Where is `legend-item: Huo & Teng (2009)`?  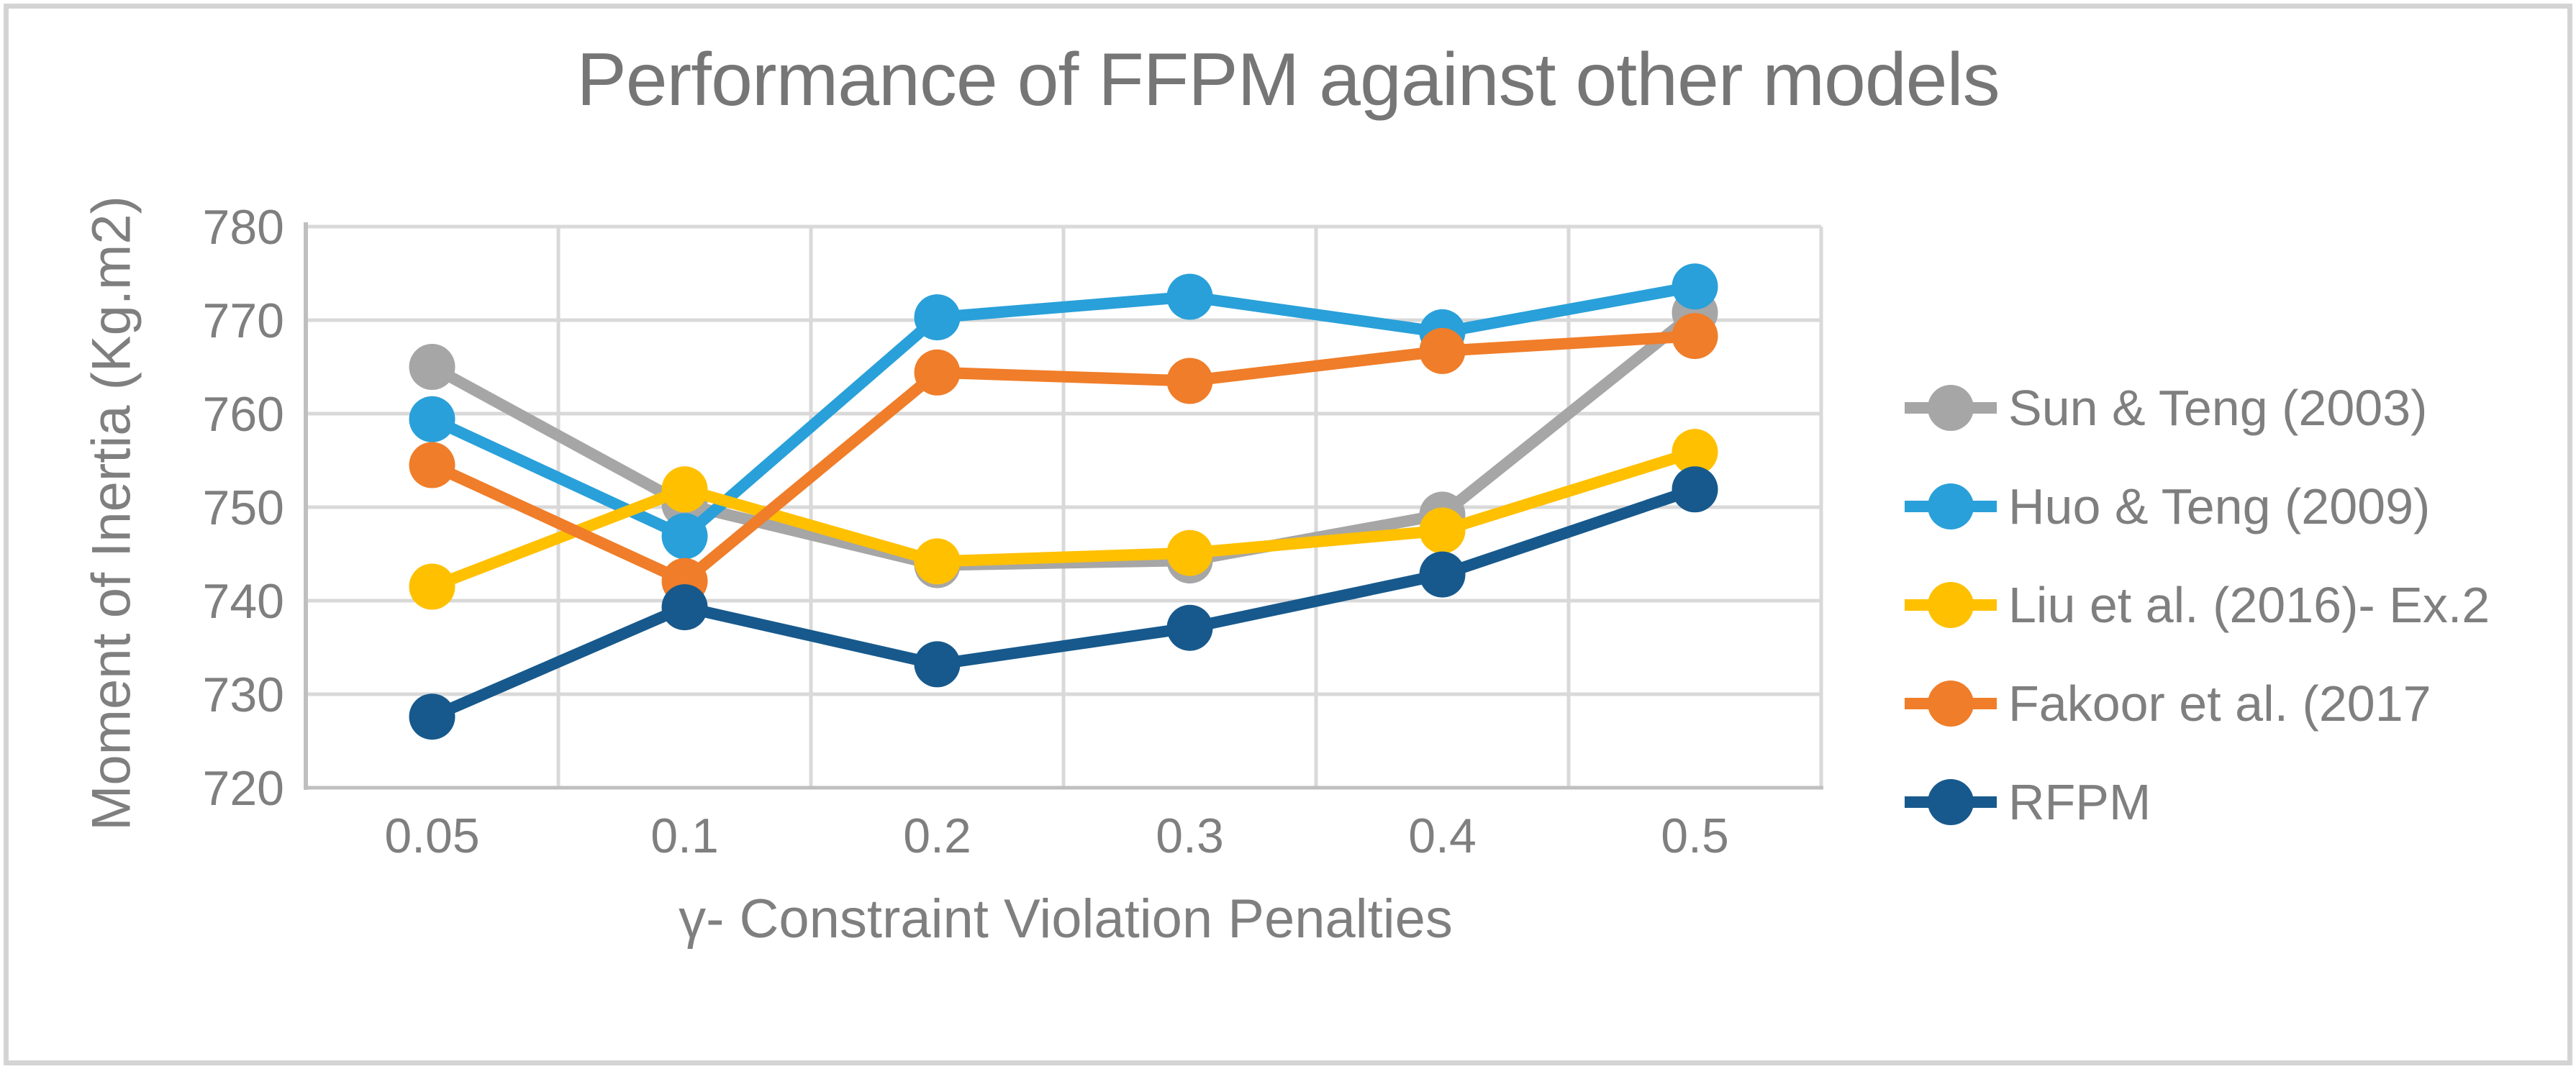 legend-item: Huo & Teng (2009) is located at coordinates (2166, 507).